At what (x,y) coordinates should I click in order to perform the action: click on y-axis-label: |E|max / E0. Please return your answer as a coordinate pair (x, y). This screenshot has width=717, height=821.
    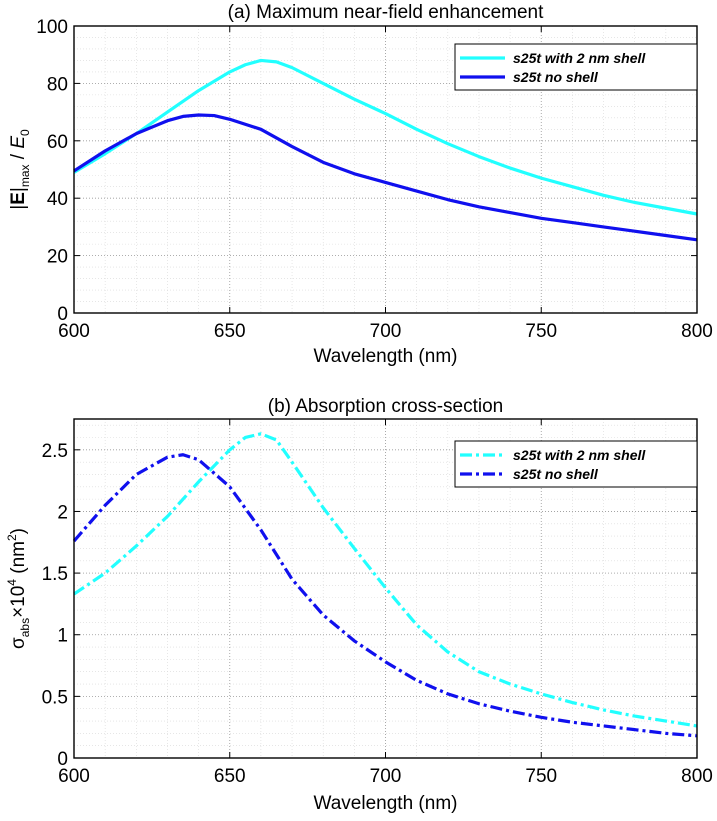
    Looking at the image, I should click on (20, 169).